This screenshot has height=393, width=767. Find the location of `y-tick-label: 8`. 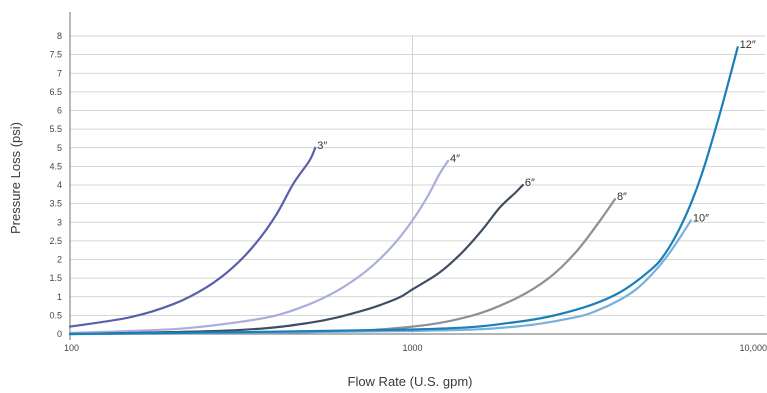

y-tick-label: 8 is located at coordinates (59, 36).